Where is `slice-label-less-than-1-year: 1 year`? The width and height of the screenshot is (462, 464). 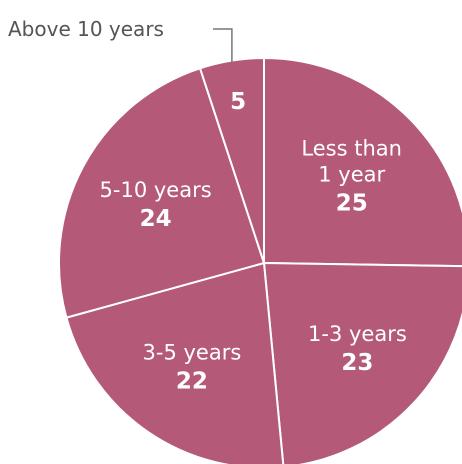 slice-label-less-than-1-year: 1 year is located at coordinates (351, 175).